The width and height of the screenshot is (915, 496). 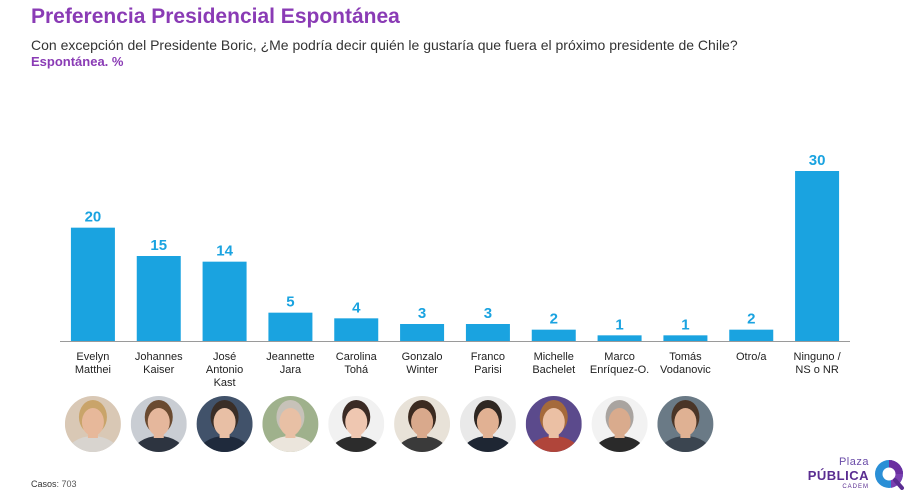 I want to click on x-tick-label: José Antonio Kast, so click(x=224, y=370).